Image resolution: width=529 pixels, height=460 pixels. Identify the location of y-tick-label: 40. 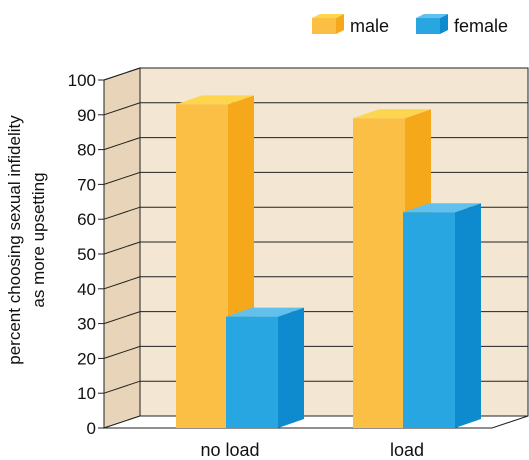
(86, 289).